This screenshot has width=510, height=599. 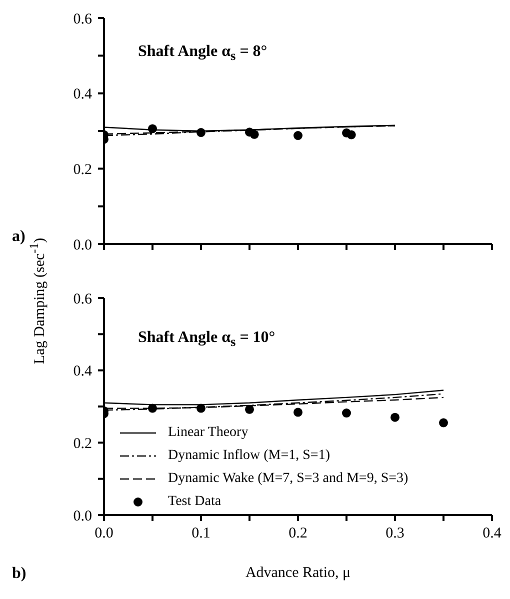 I want to click on x-tick-label: 0.2, so click(x=298, y=534).